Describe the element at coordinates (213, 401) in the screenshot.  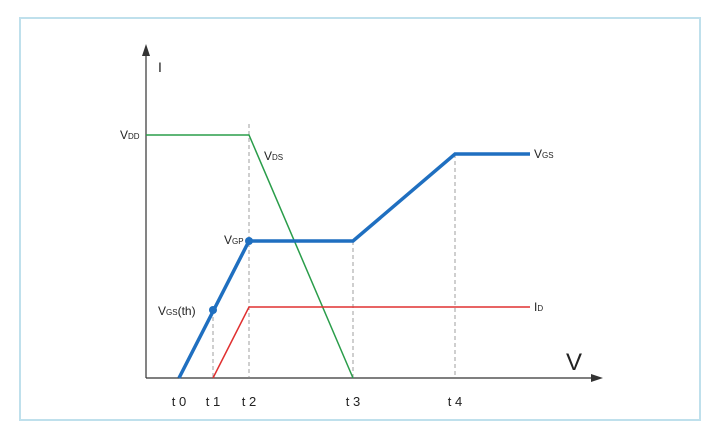
I see `tick-label: t 1` at that location.